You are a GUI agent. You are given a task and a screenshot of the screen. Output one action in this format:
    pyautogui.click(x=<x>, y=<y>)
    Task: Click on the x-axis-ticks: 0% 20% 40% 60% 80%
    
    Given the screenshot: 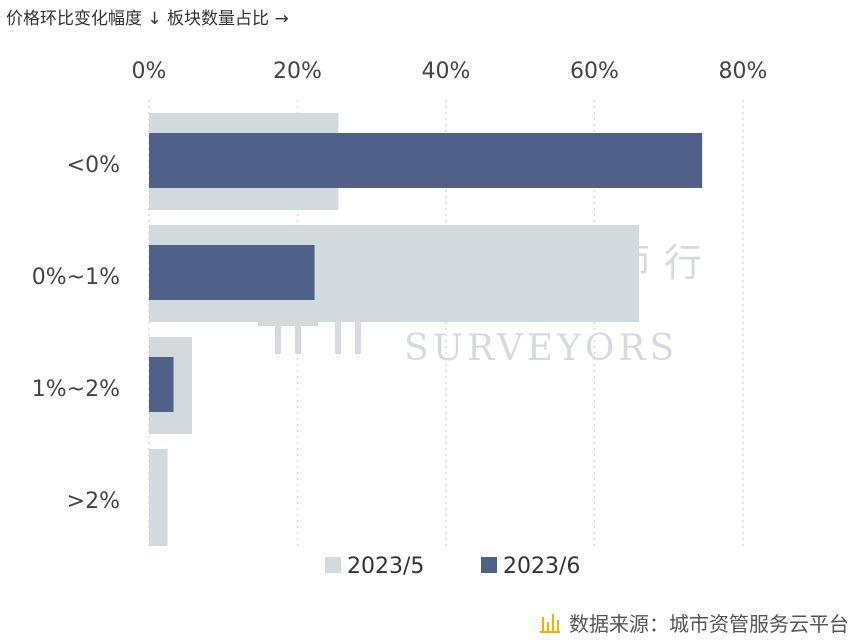 What is the action you would take?
    pyautogui.click(x=450, y=71)
    